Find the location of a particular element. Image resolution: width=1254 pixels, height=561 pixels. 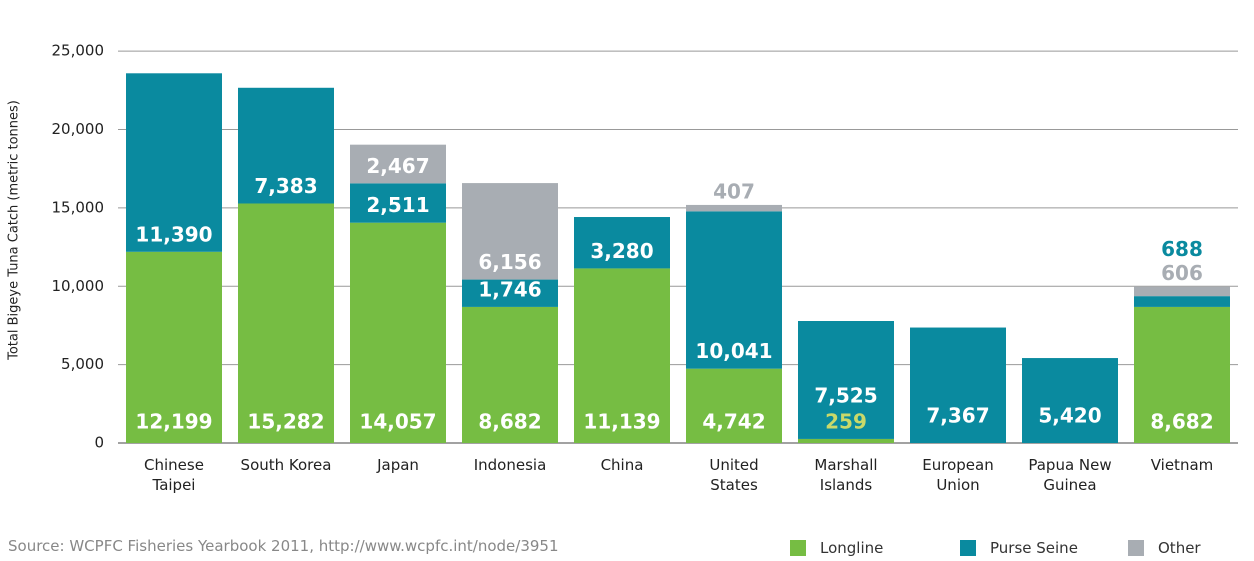

y-tick-label: 0 is located at coordinates (99, 443).